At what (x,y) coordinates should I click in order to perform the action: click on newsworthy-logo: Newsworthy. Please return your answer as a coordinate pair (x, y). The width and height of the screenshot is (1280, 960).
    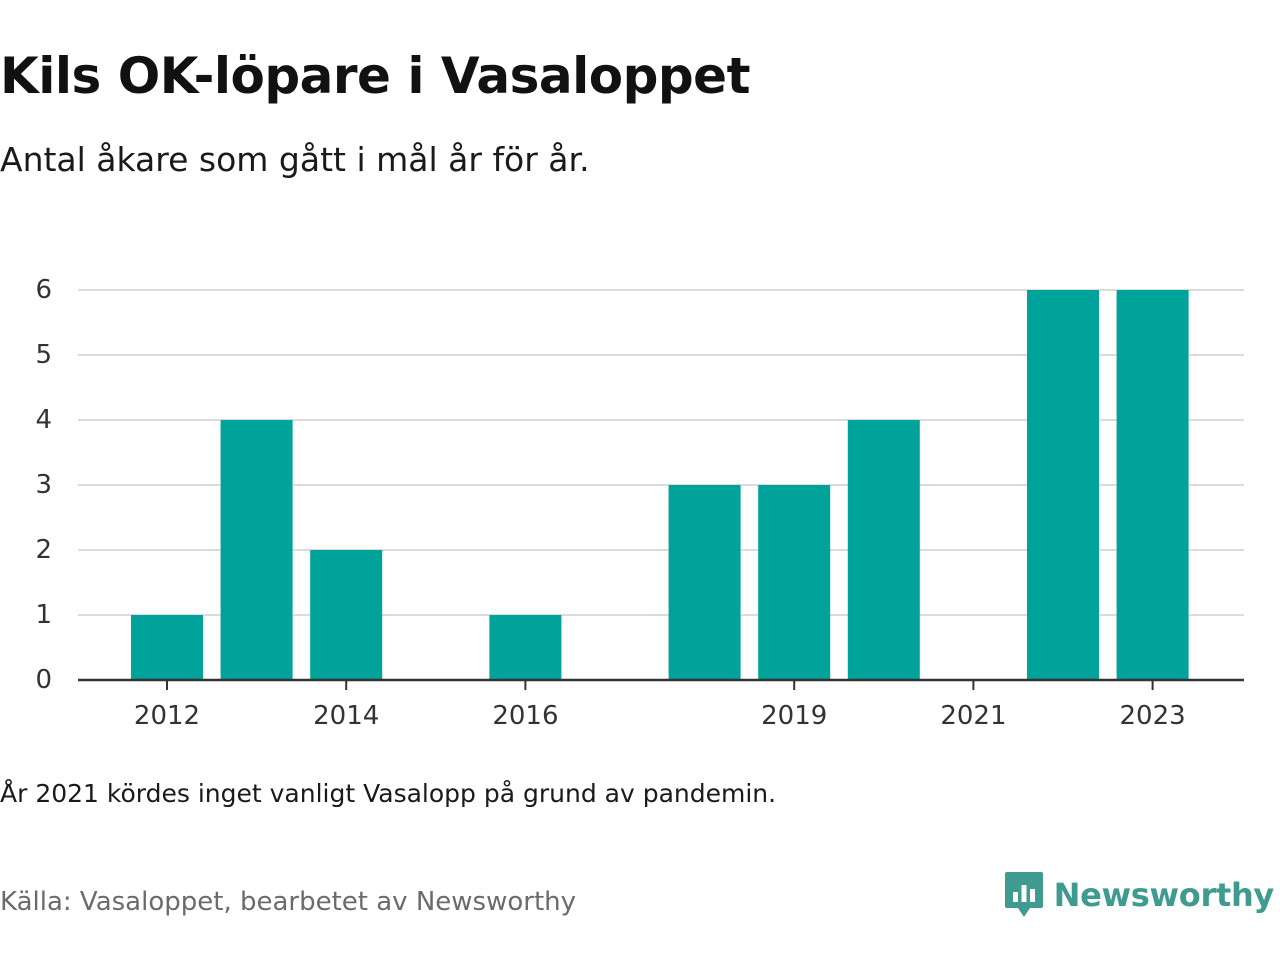
    Looking at the image, I should click on (1139, 895).